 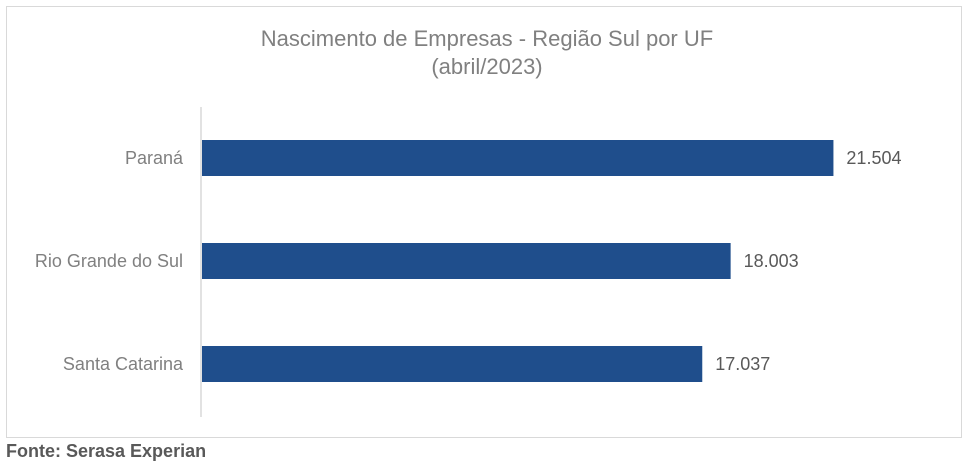 What do you see at coordinates (486, 66) in the screenshot?
I see `chart-subtitle: (abril/2023)` at bounding box center [486, 66].